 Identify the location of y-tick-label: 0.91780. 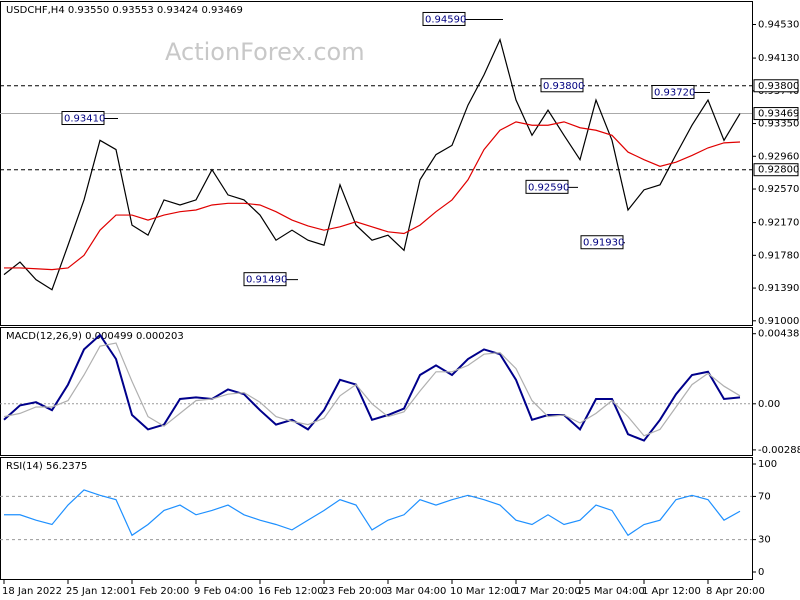
(778, 255).